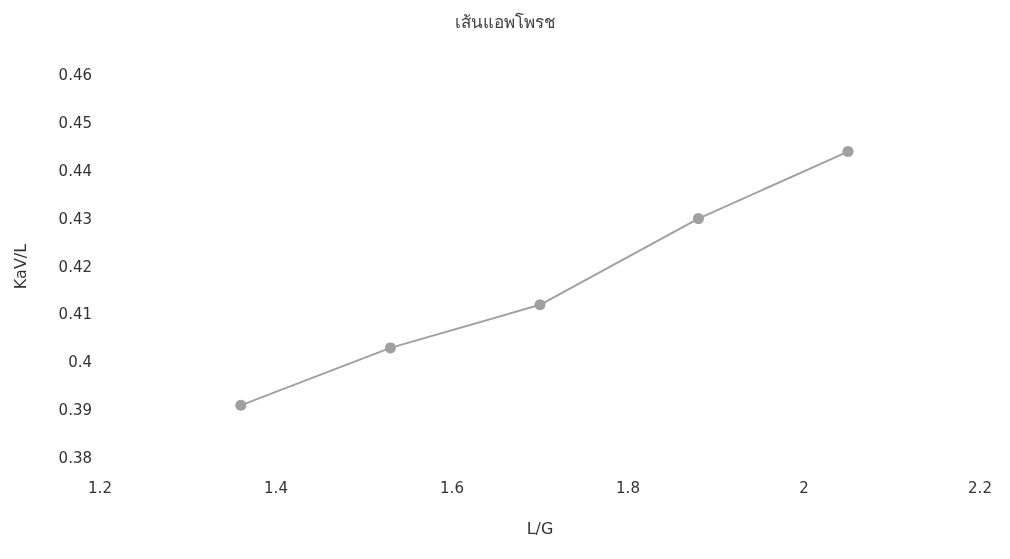 The image size is (1010, 559). I want to click on y-tick-label: 0.38, so click(75, 458).